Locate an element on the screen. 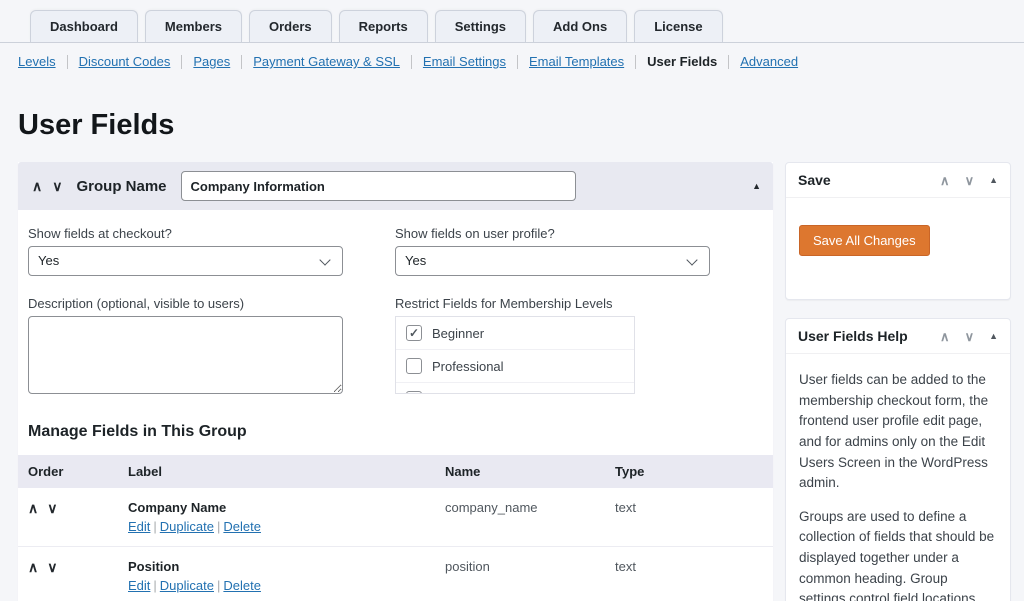  manage-fields-heading: Manage Fields in This Group is located at coordinates (137, 431).